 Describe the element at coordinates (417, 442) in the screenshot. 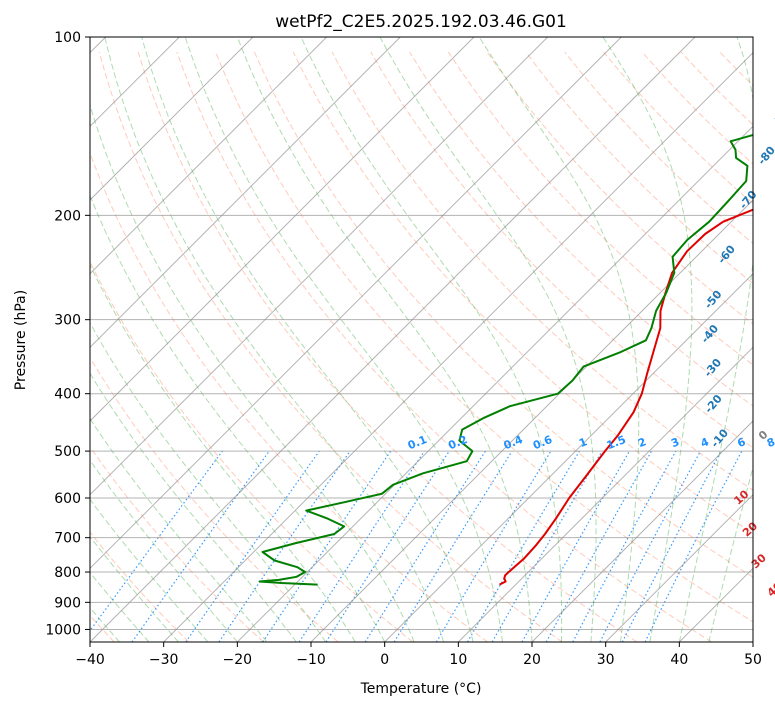

I see `mixing-ratio-label: 0.1` at that location.